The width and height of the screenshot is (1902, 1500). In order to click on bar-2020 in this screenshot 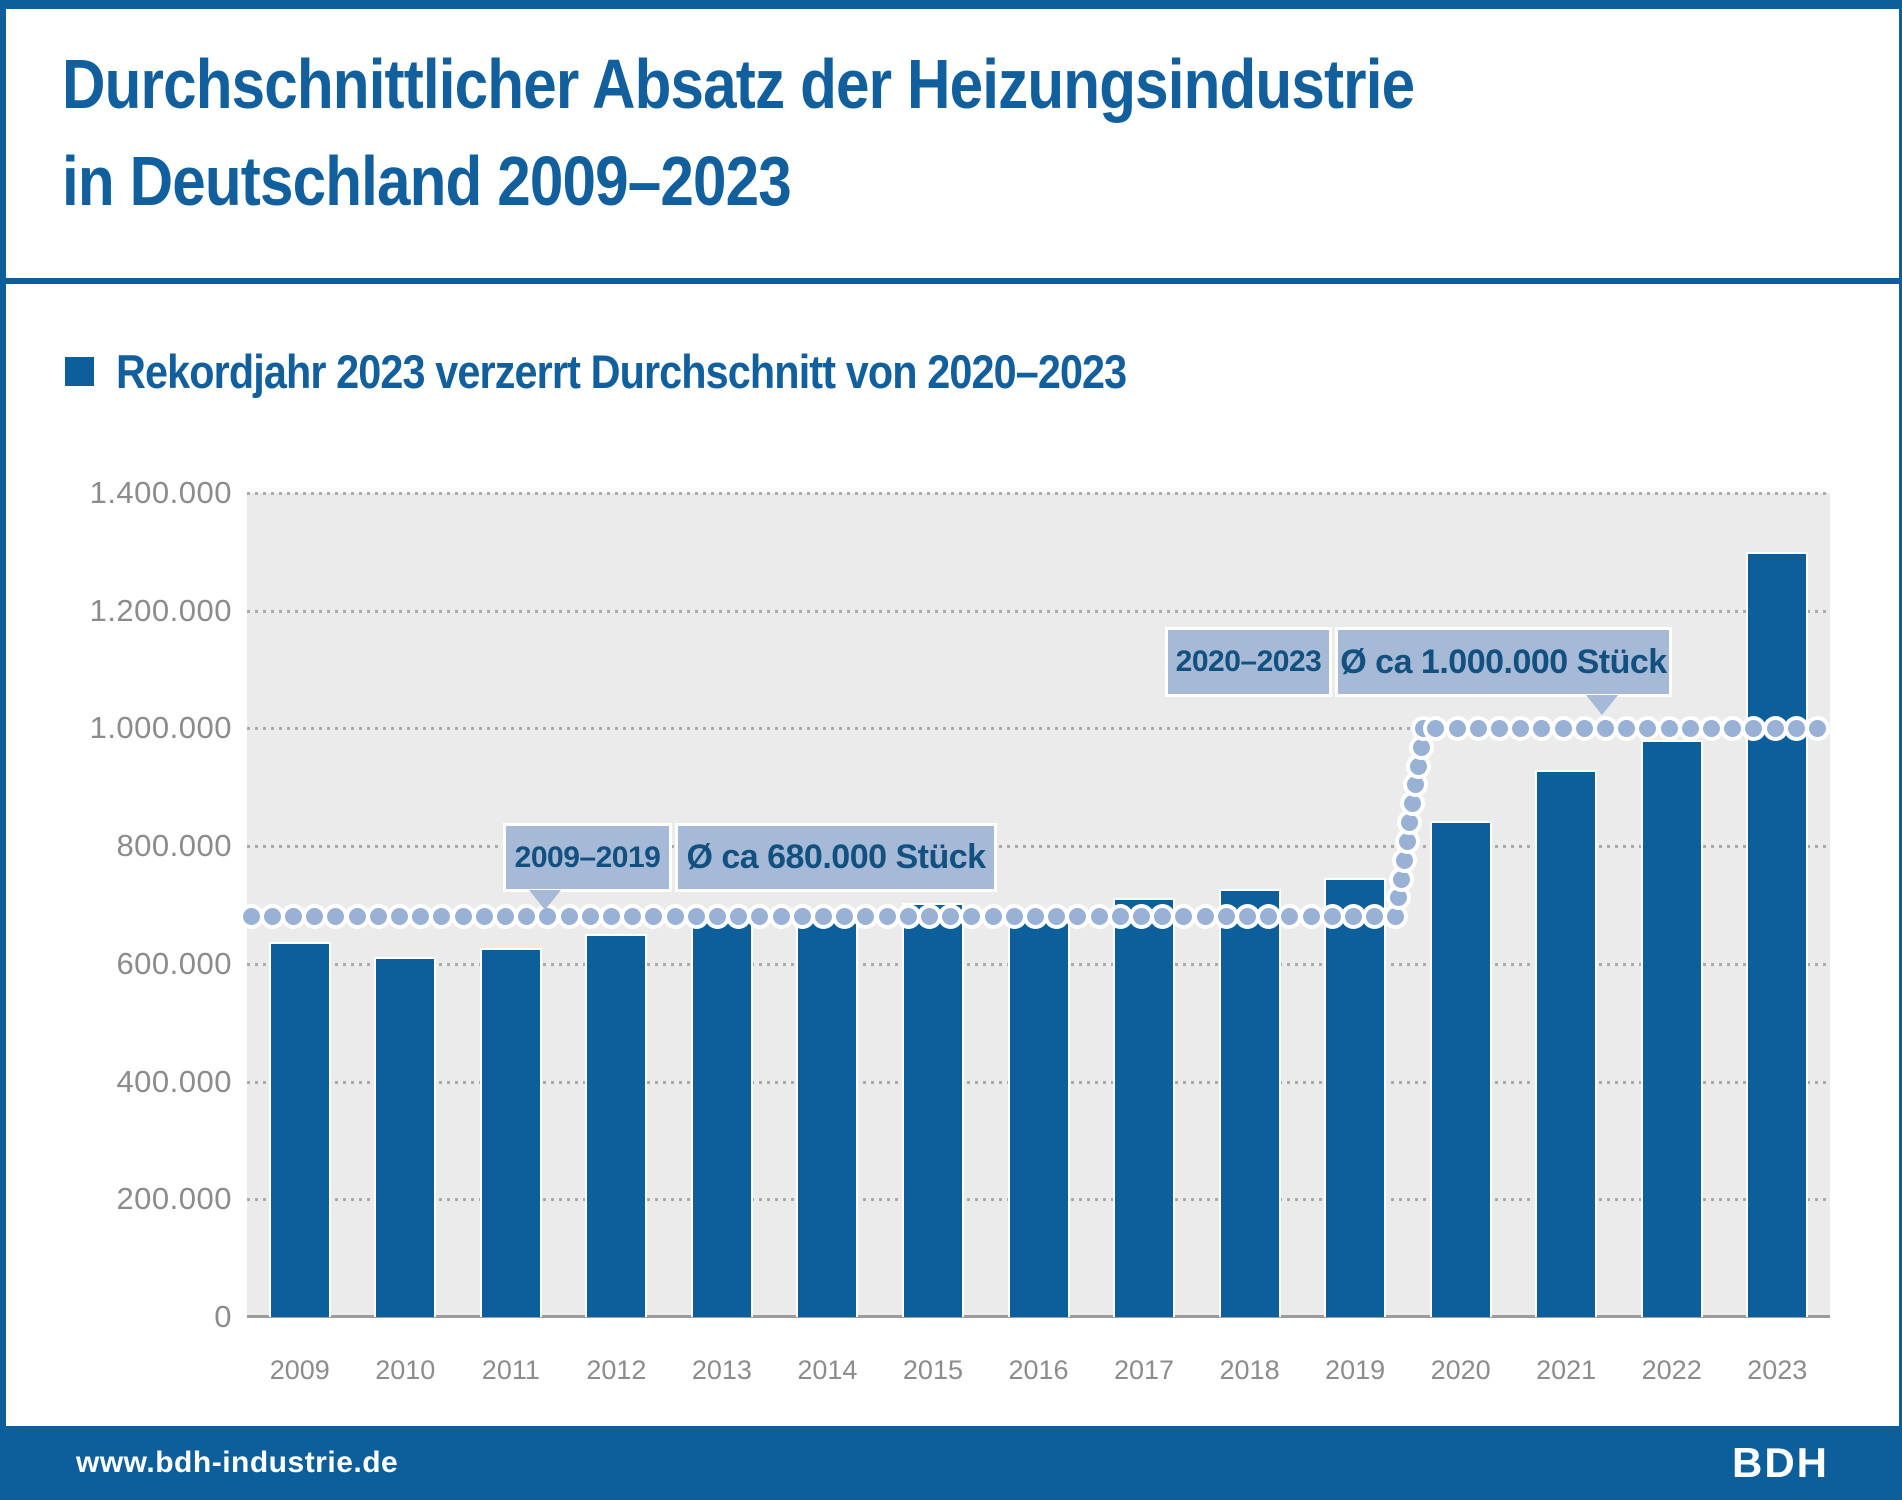, I will do `click(1460, 1068)`.